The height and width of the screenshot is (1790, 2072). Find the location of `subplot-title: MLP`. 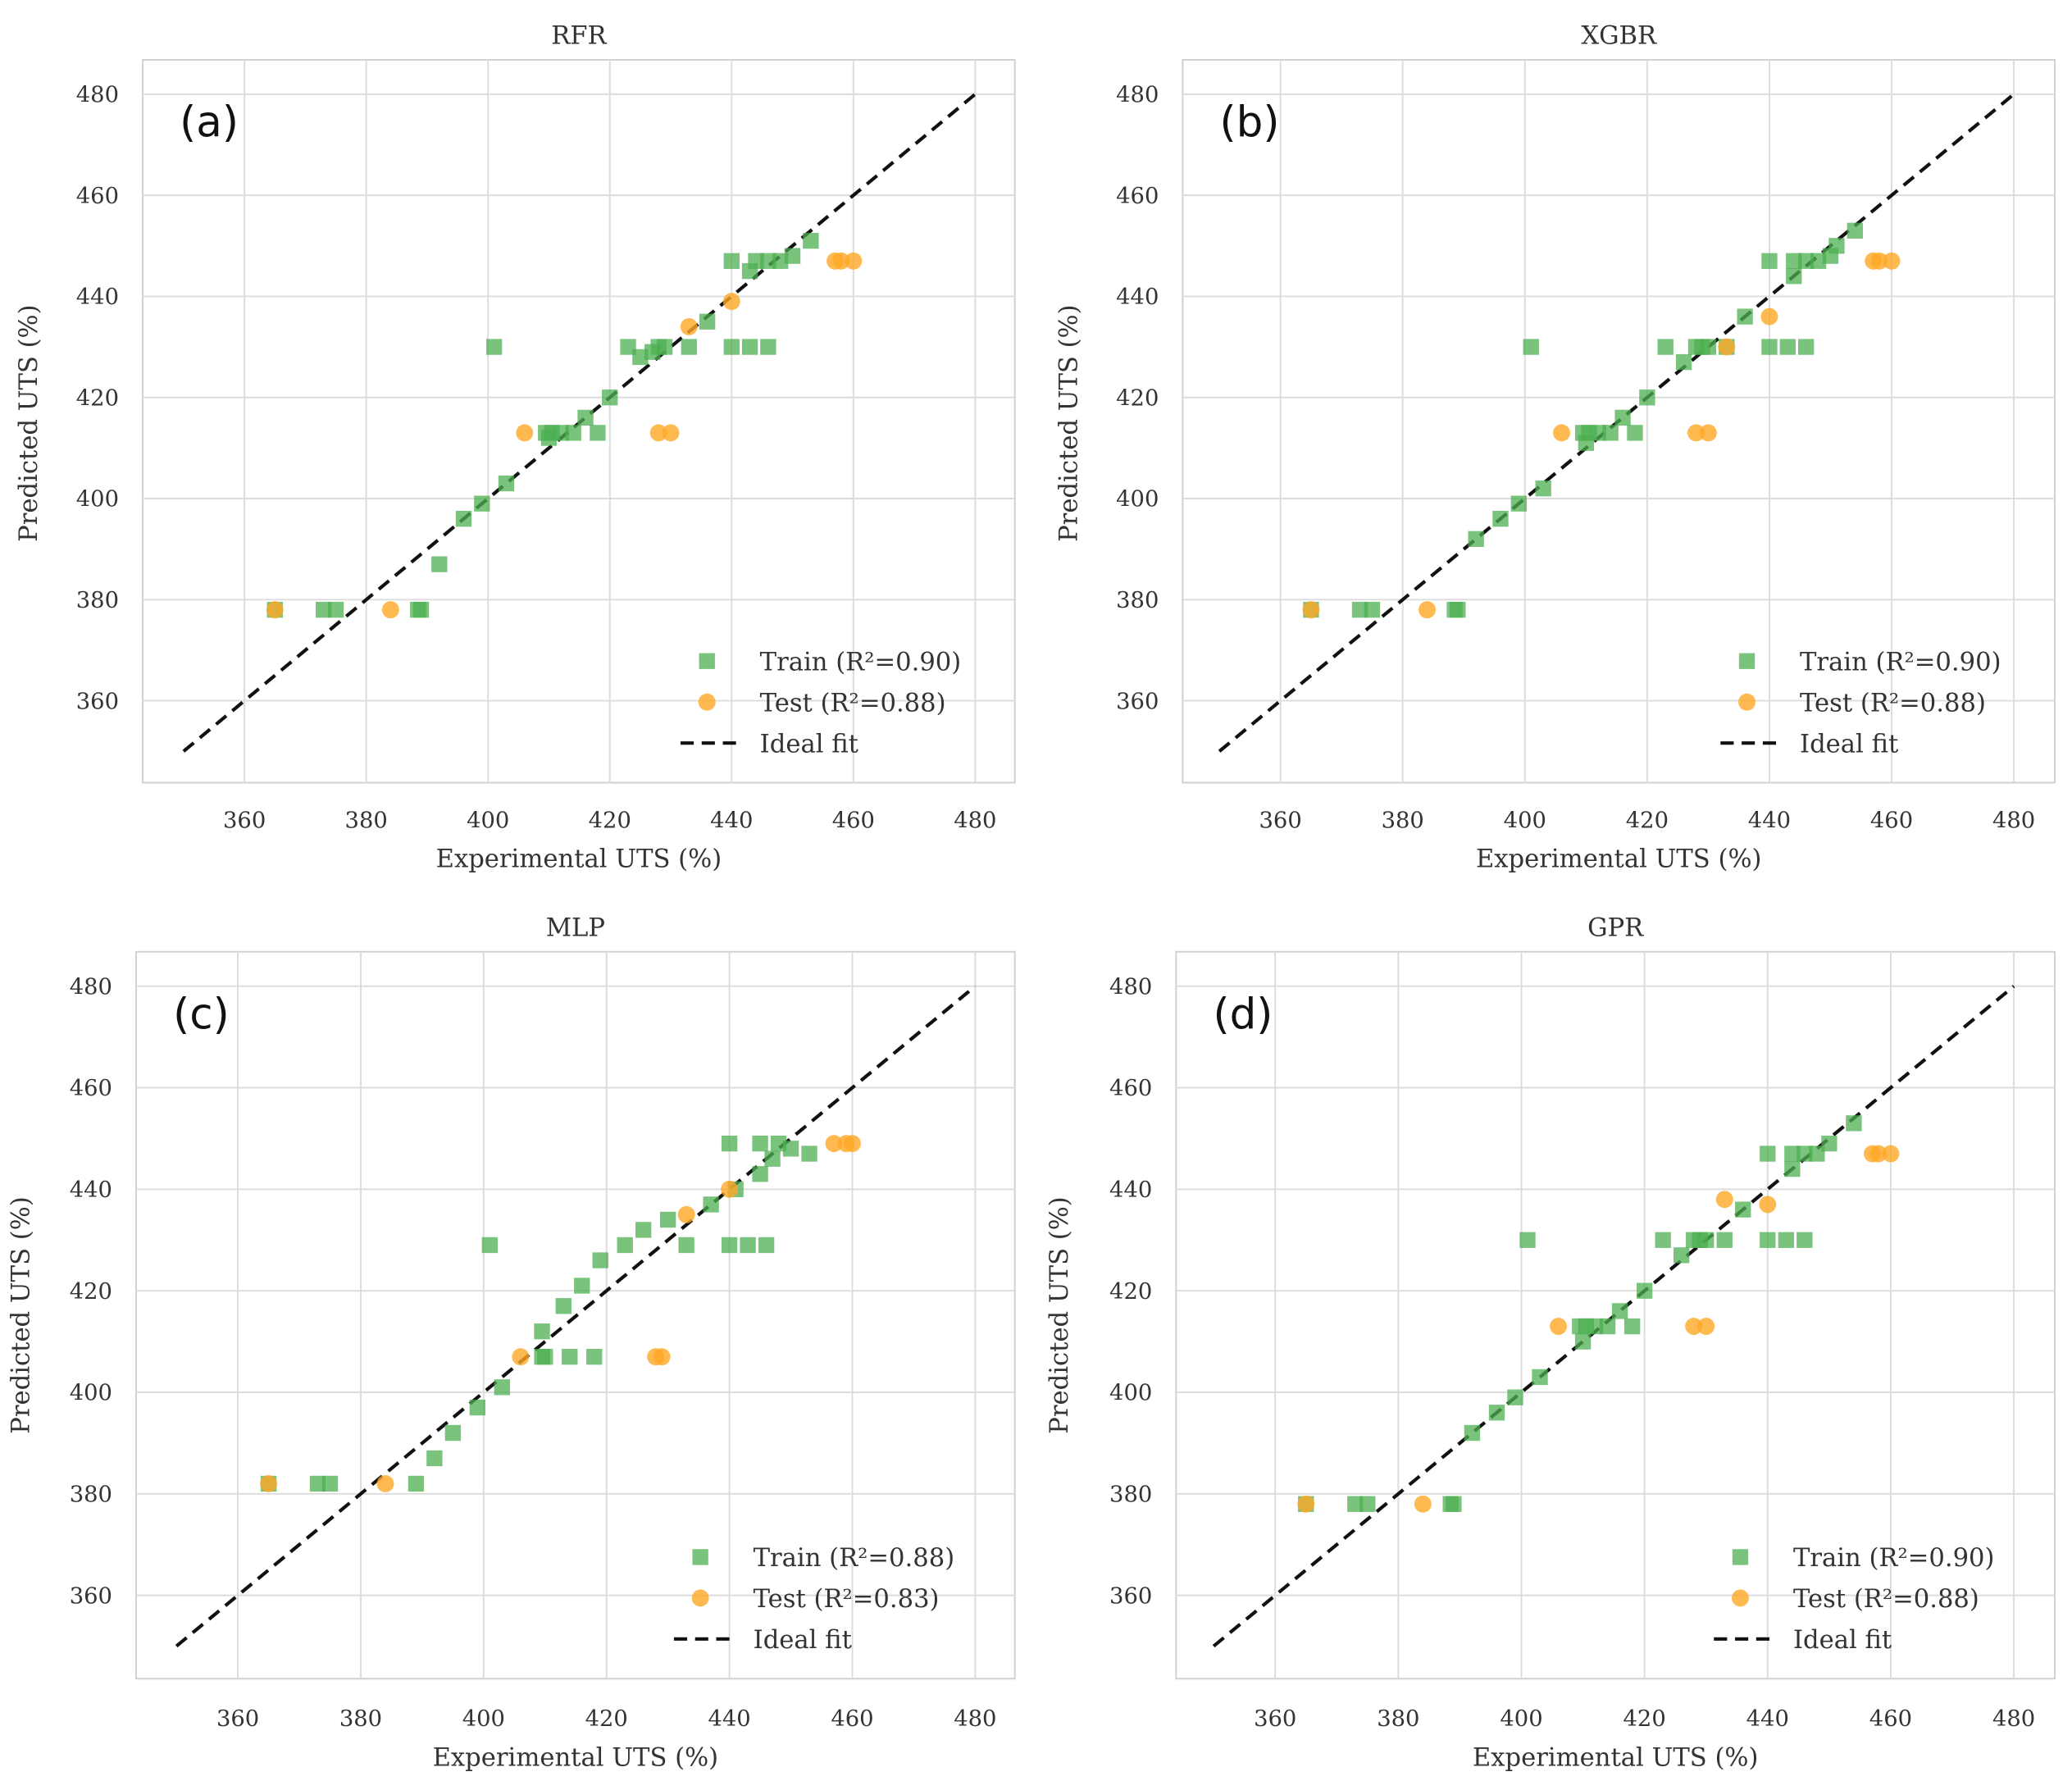

subplot-title: MLP is located at coordinates (575, 927).